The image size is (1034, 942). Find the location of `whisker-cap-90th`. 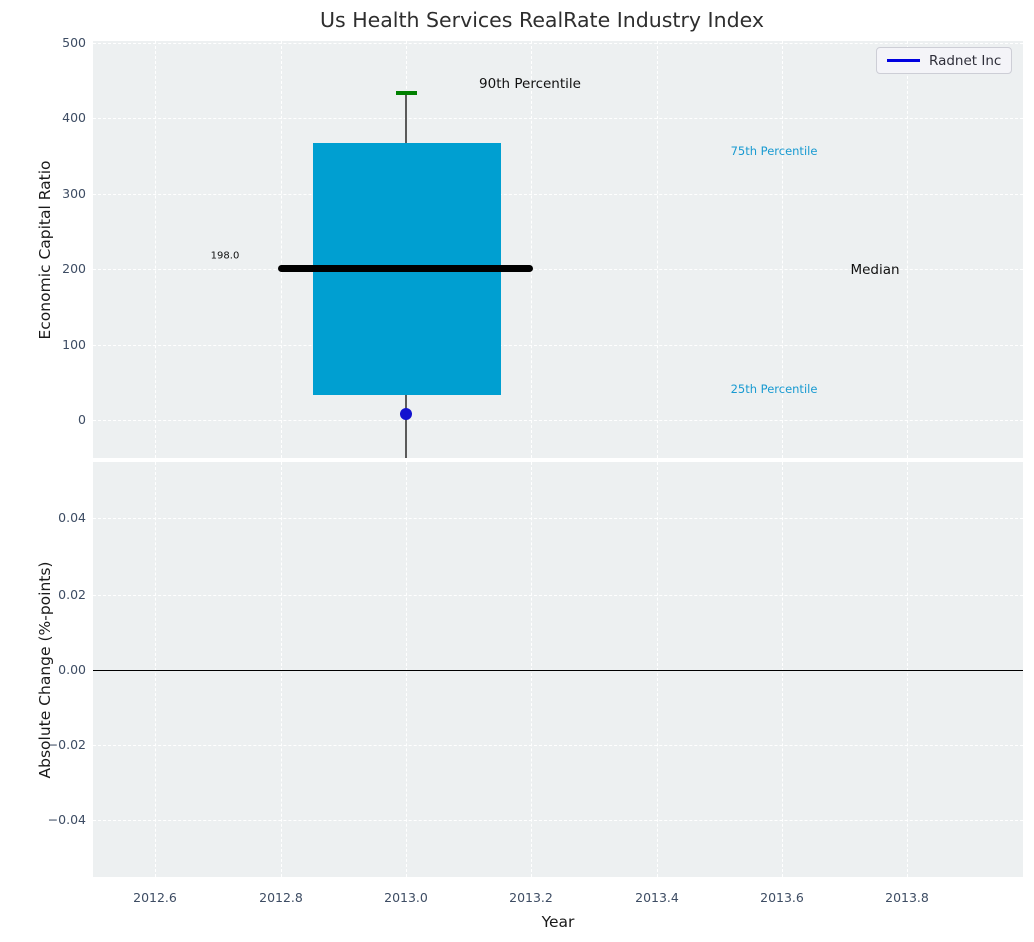

whisker-cap-90th is located at coordinates (406, 93).